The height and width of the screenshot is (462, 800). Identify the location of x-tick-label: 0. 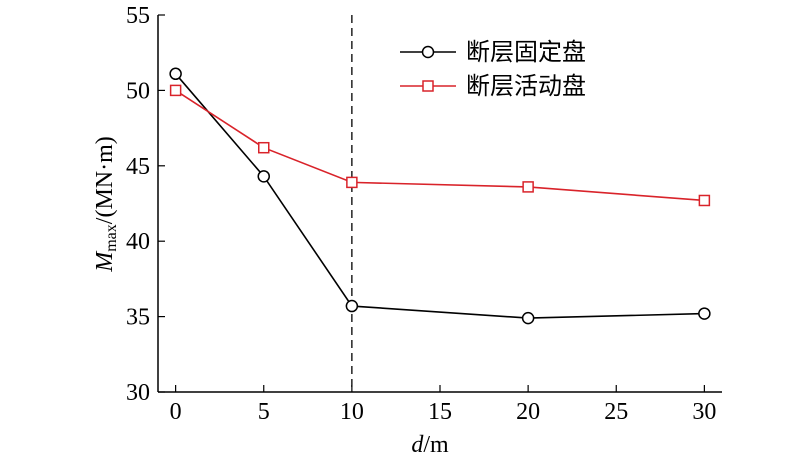
(176, 412).